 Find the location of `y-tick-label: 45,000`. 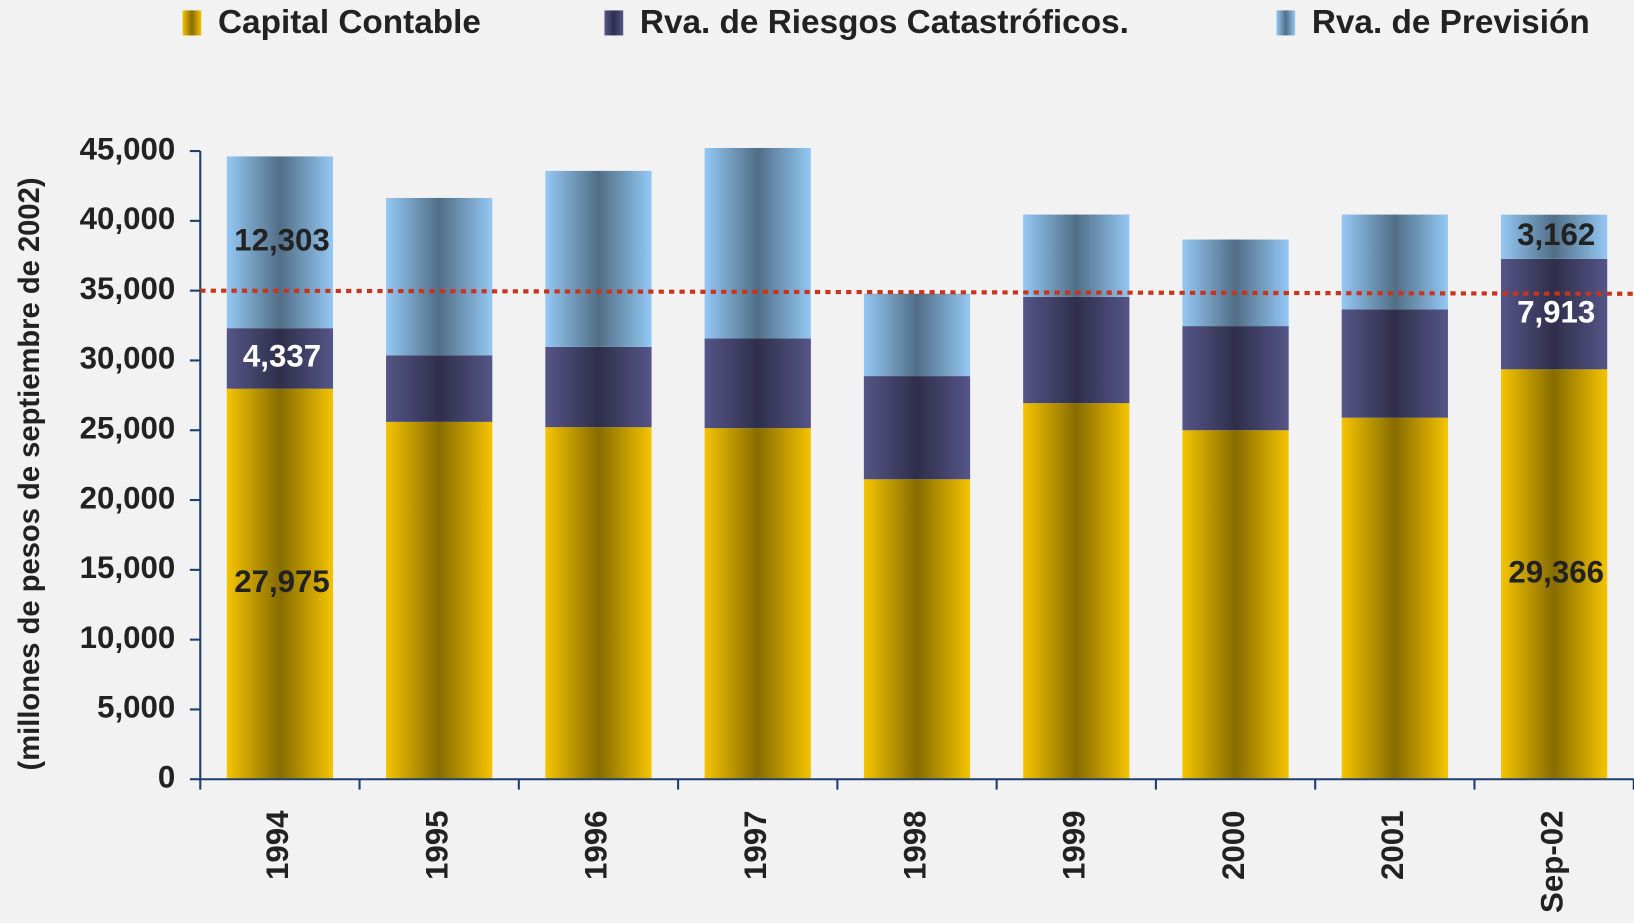

y-tick-label: 45,000 is located at coordinates (128, 148).